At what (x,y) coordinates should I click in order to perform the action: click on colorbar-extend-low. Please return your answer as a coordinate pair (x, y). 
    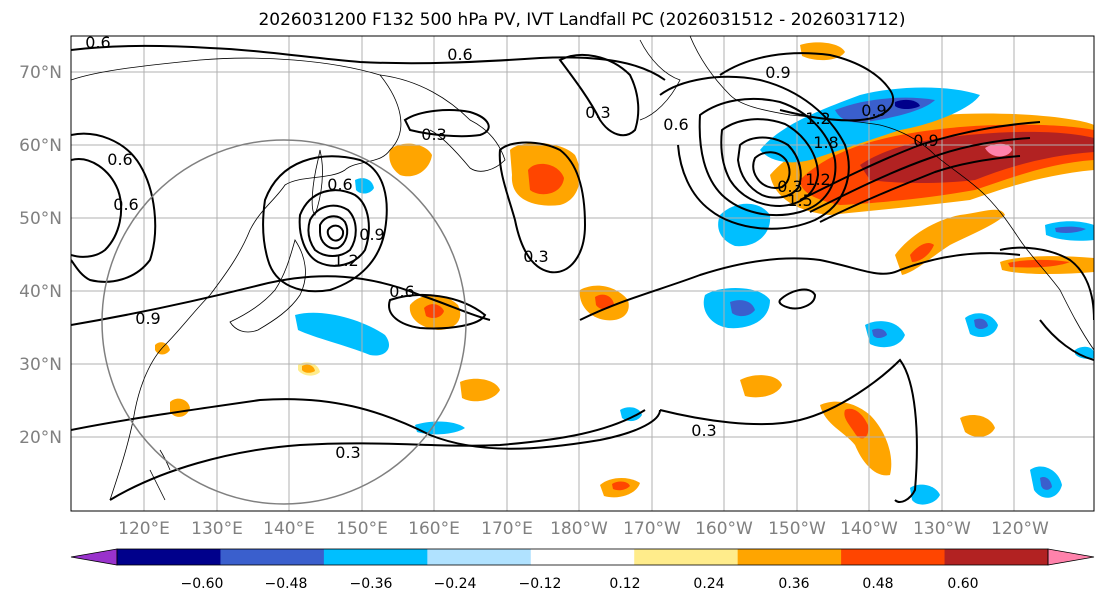
    Looking at the image, I should click on (94, 557).